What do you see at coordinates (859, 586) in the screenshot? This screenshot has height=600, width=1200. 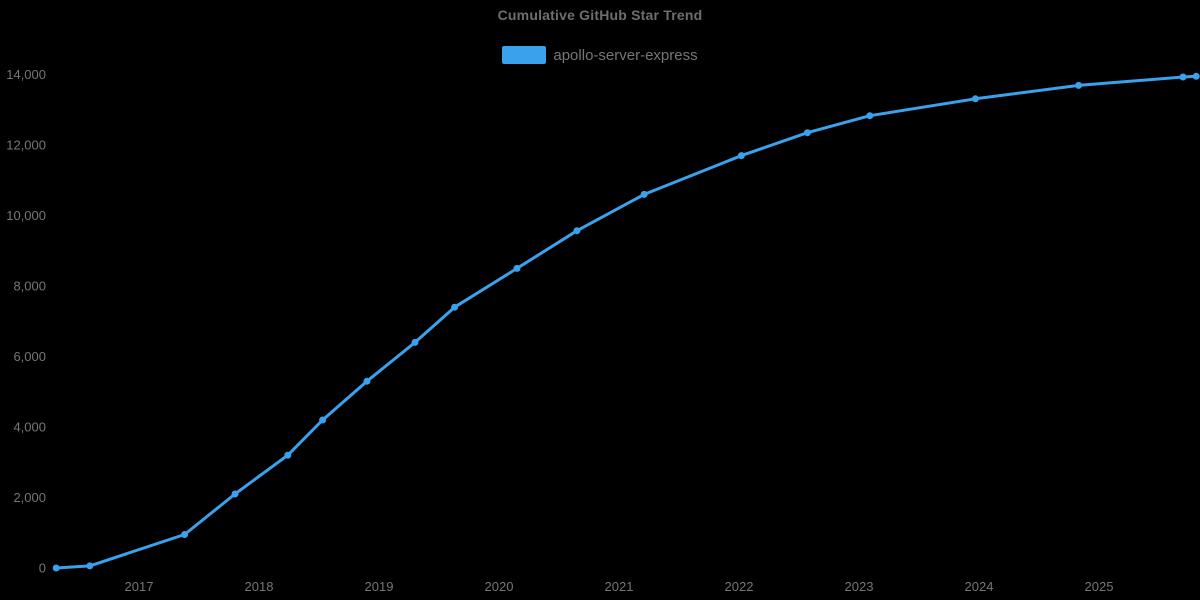 I see `x-tick-label: 2023` at bounding box center [859, 586].